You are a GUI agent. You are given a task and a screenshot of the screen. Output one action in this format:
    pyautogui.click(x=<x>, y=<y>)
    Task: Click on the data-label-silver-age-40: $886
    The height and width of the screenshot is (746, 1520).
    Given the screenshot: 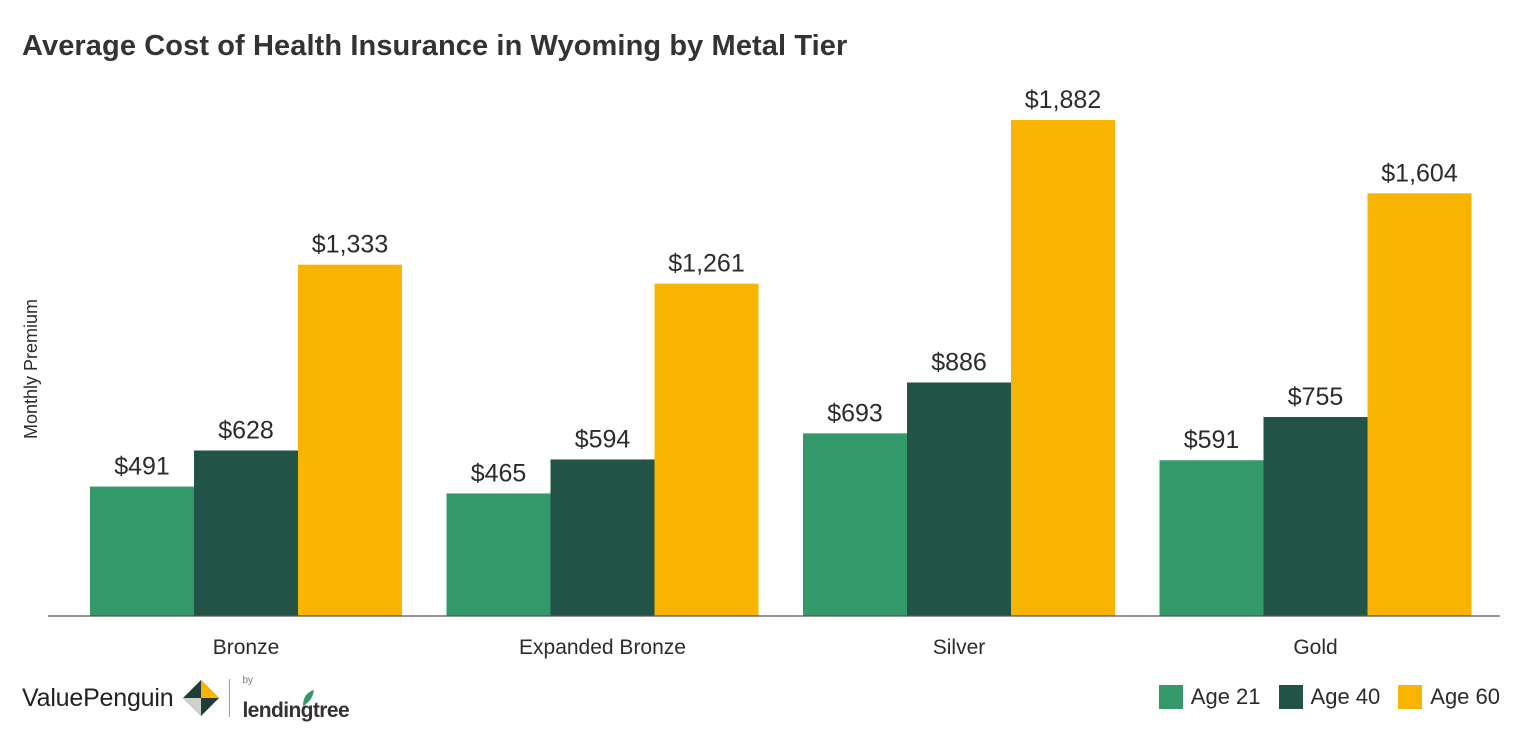 What is the action you would take?
    pyautogui.click(x=959, y=362)
    